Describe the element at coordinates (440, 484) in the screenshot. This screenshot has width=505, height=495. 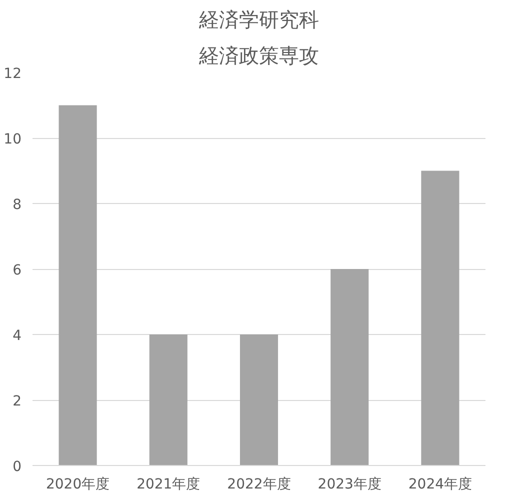
I see `x-tick-label: 2024年度` at that location.